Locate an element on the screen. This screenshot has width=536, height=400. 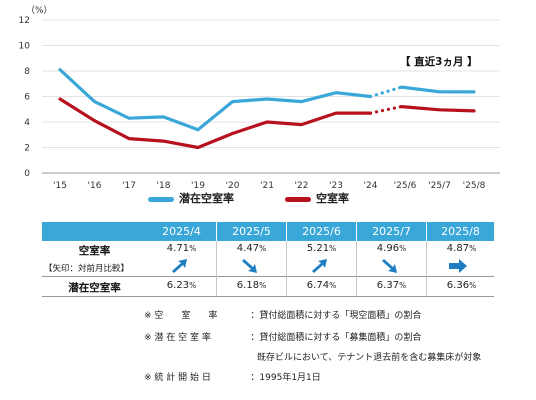
latent-value: 6.74% is located at coordinates (321, 285).